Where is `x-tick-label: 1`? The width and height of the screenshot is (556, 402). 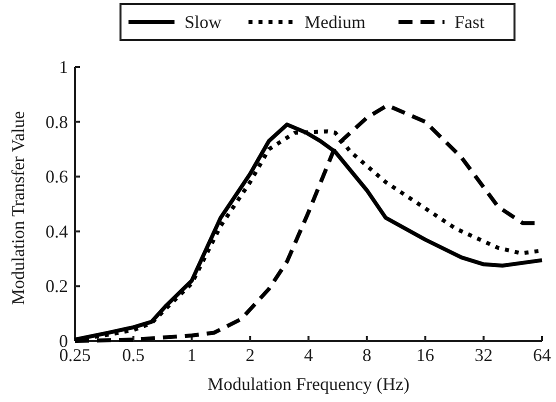
x-tick-label: 1 is located at coordinates (191, 355).